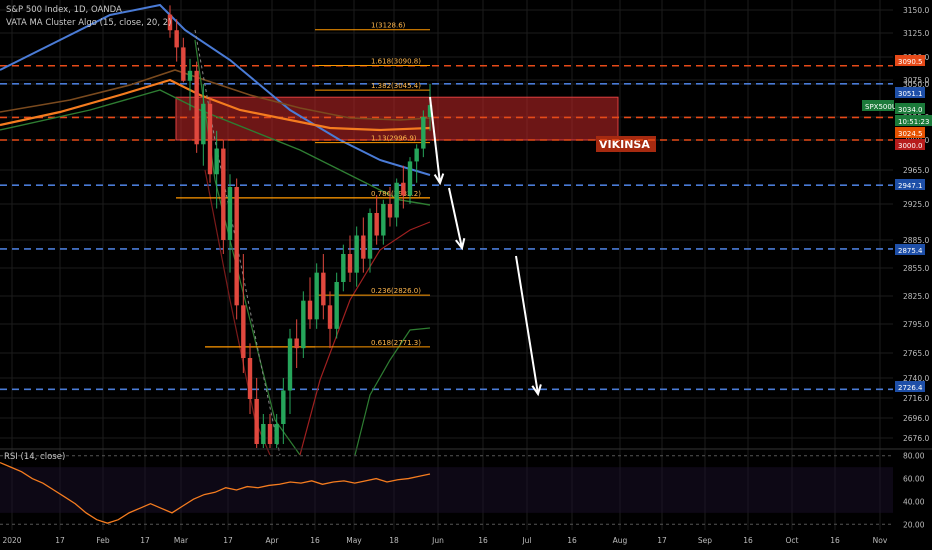 This screenshot has height=550, width=932. What do you see at coordinates (910, 186) in the screenshot?
I see `price-tag-label: 2947.1` at bounding box center [910, 186].